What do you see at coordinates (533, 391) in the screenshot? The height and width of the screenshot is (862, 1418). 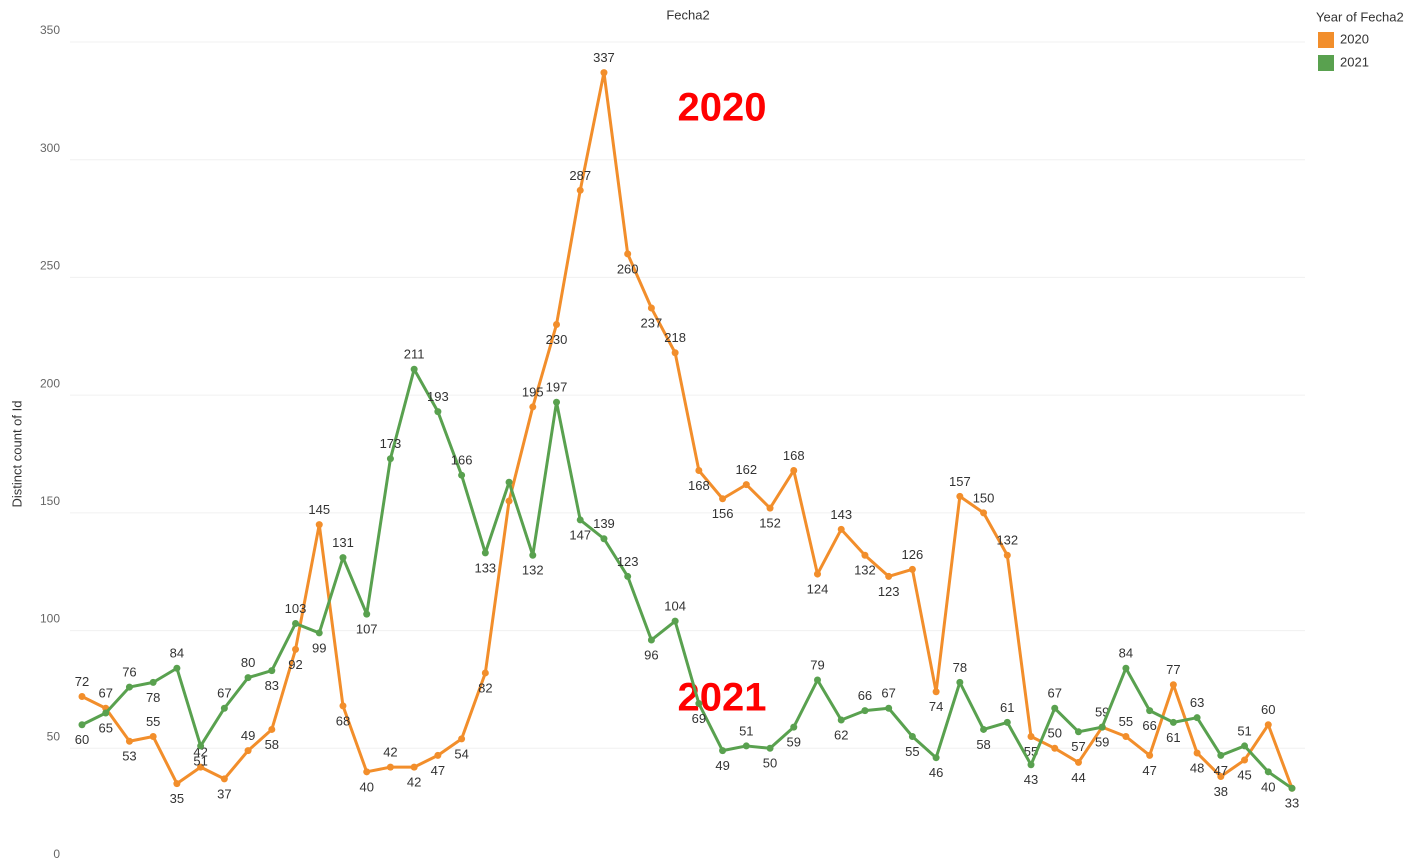 I see `data-label: 195` at bounding box center [533, 391].